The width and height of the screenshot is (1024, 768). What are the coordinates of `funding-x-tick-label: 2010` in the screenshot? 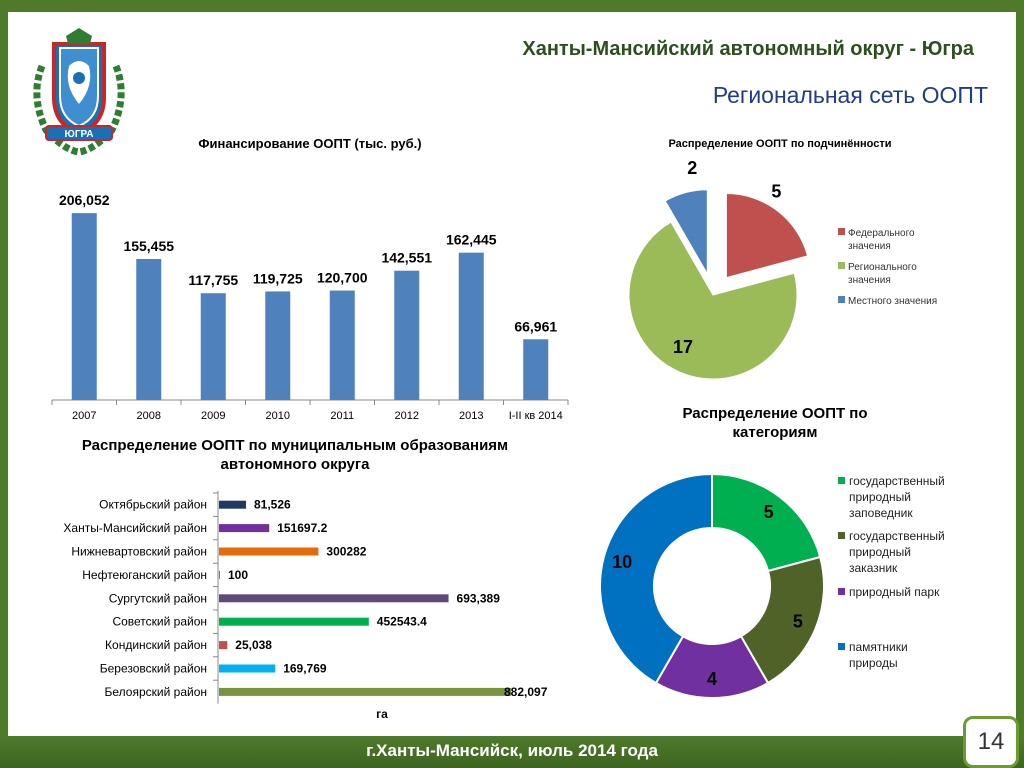 It's located at (278, 416).